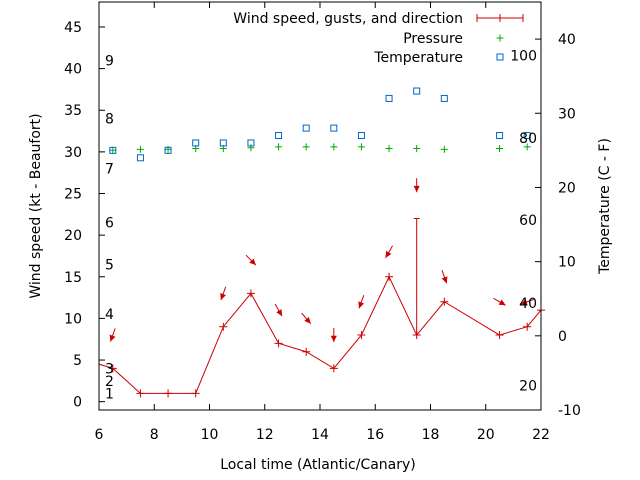  What do you see at coordinates (320, 435) in the screenshot?
I see `x-tick-label: 14` at bounding box center [320, 435].